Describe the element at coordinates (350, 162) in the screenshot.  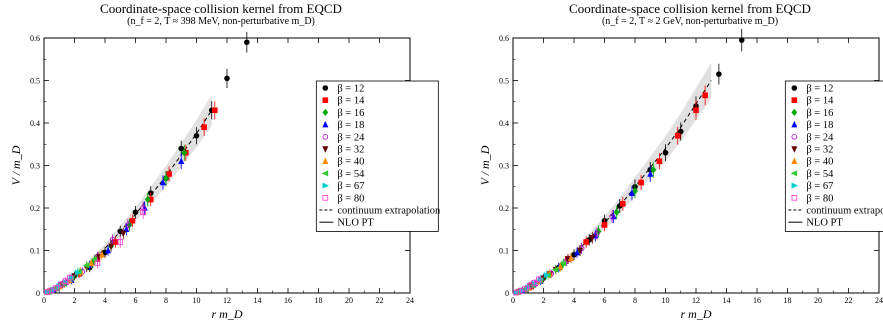
I see `legend-label: β = 40` at that location.